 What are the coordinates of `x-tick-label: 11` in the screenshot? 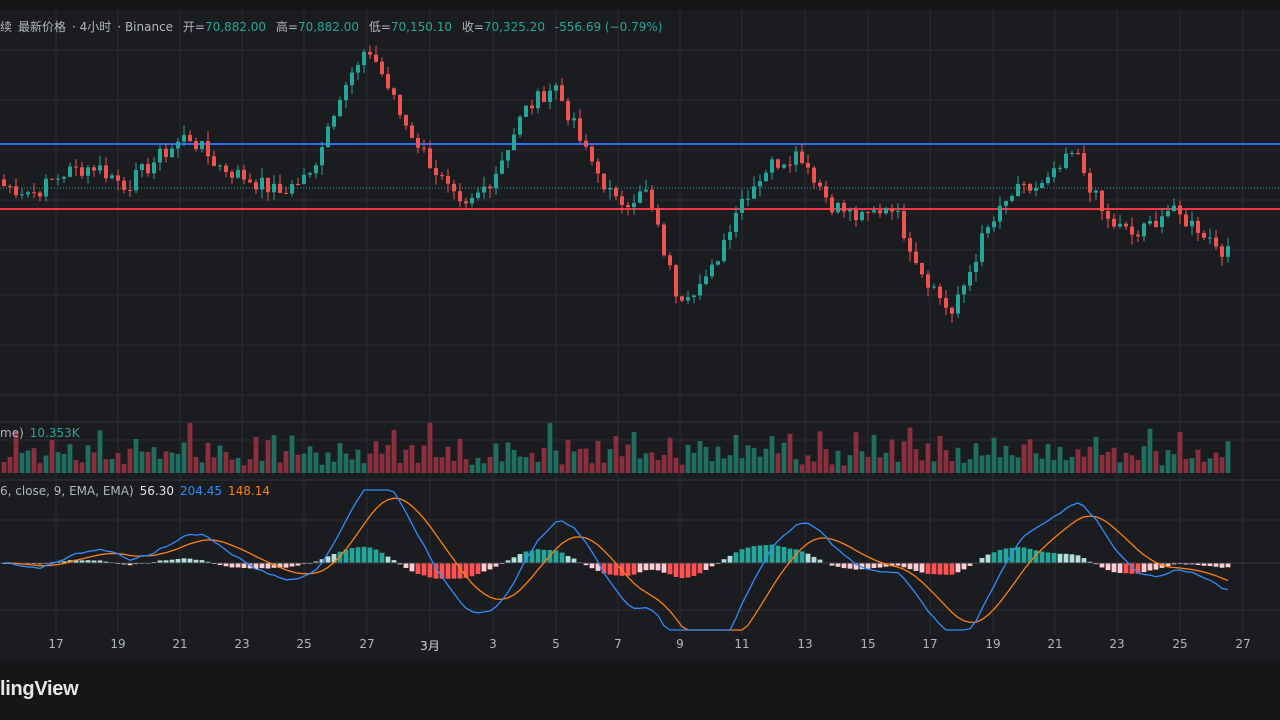 It's located at (742, 644).